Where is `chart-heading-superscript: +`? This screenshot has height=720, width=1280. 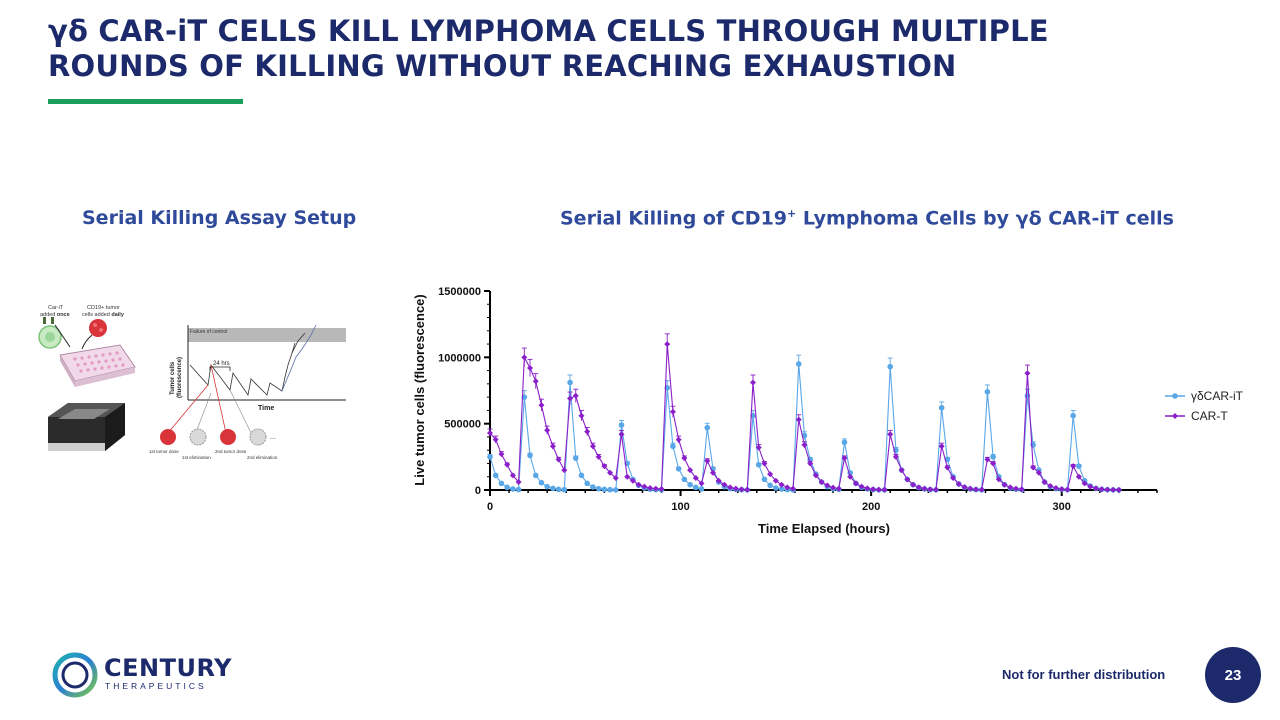 chart-heading-superscript: + is located at coordinates (792, 213).